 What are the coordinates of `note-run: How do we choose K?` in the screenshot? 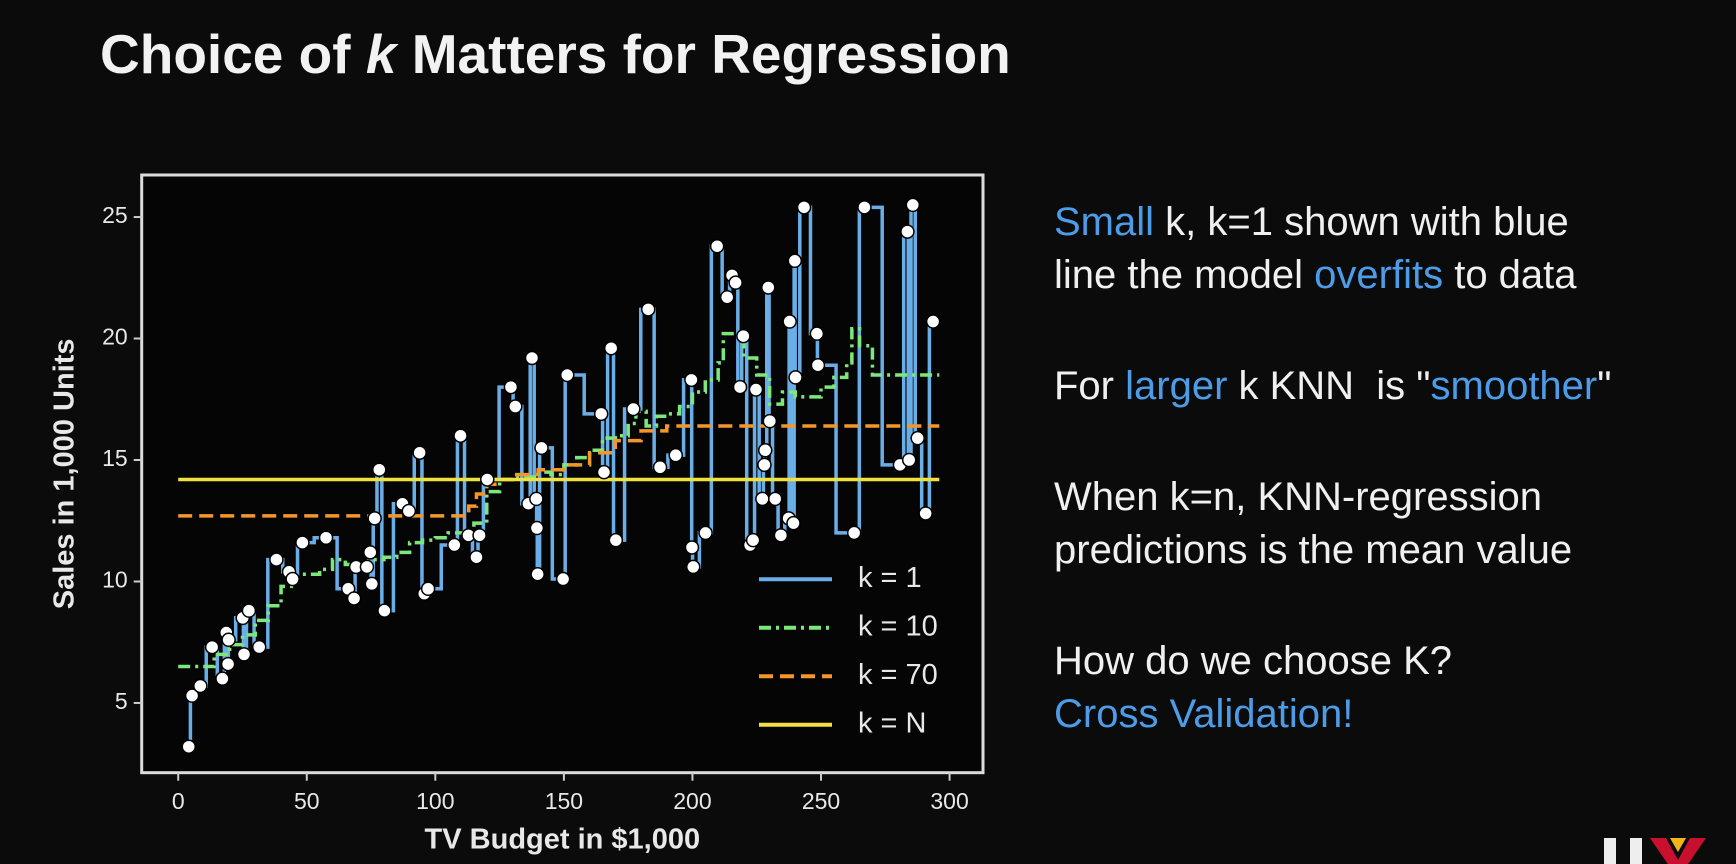 It's located at (1253, 661).